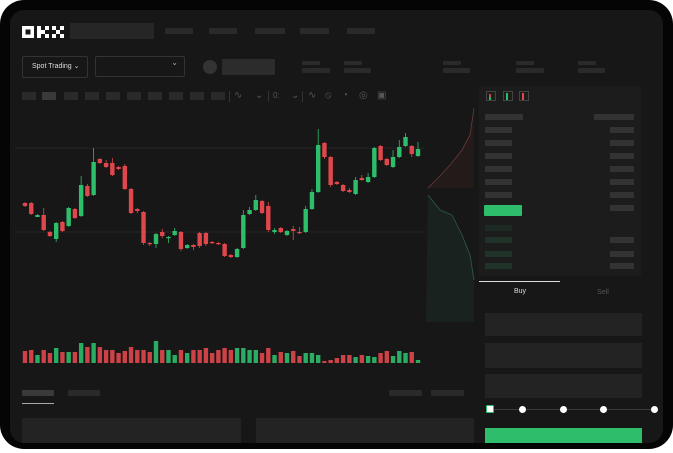 This screenshot has height=453, width=673. Describe the element at coordinates (563, 435) in the screenshot. I see `buy-submit-button` at that location.